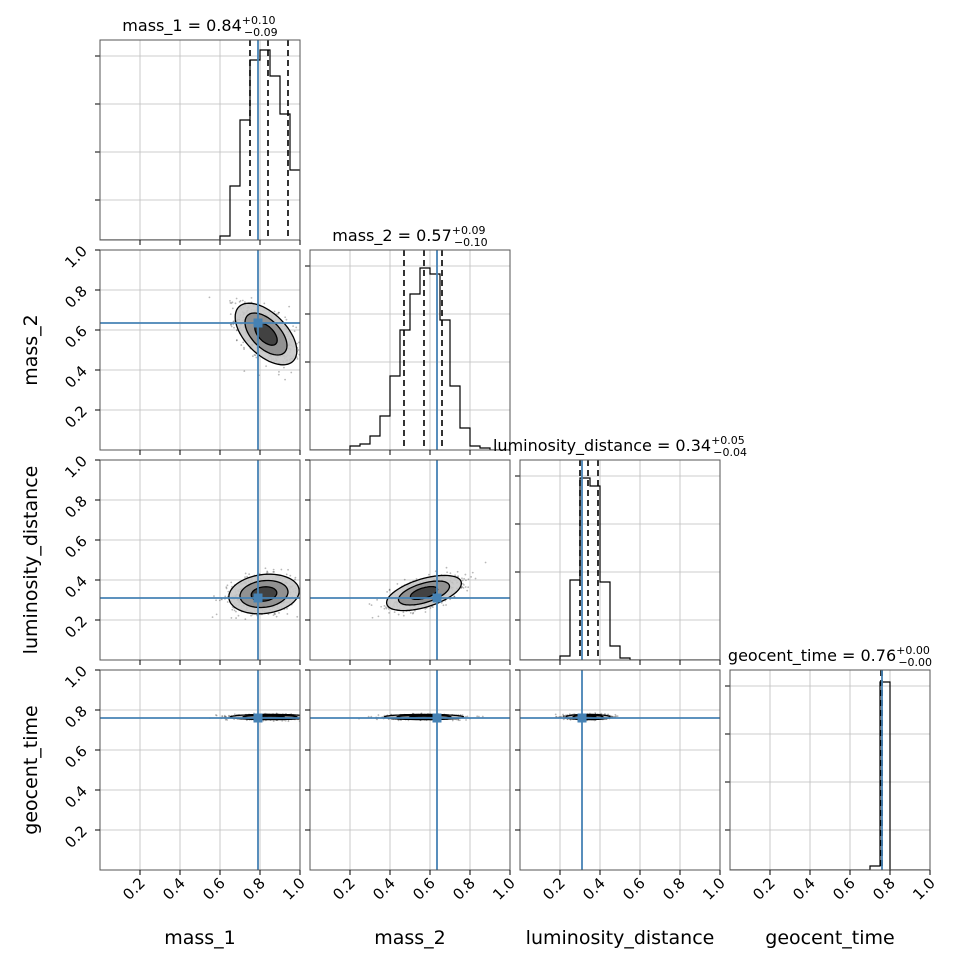 The height and width of the screenshot is (970, 970). What do you see at coordinates (830, 656) in the screenshot?
I see `panel-title-geocent_time: geocent_time = 0.76+0.00 −0.00` at bounding box center [830, 656].